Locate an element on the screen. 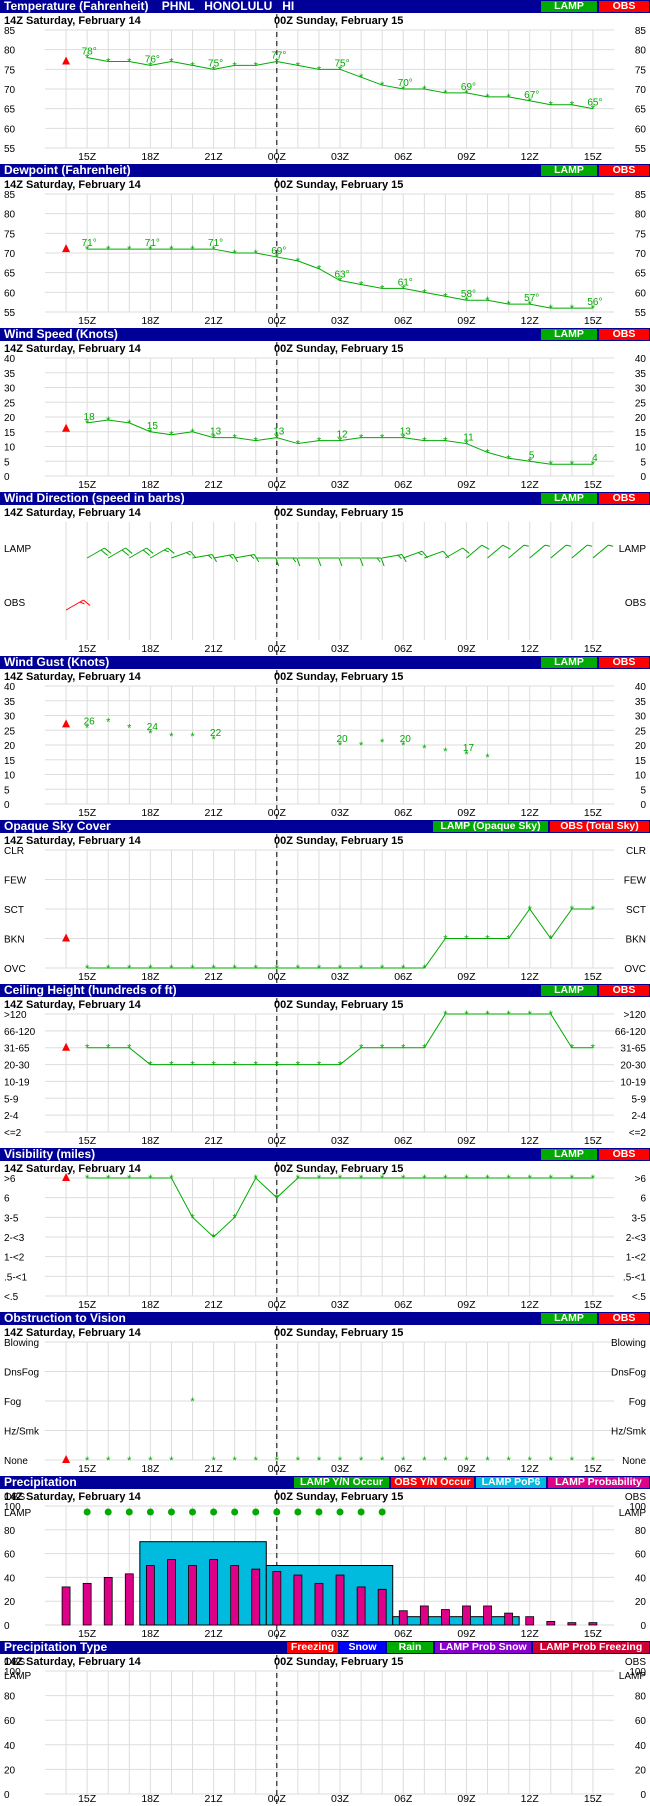 The width and height of the screenshot is (650, 1806). data-label: 63° is located at coordinates (341, 275).